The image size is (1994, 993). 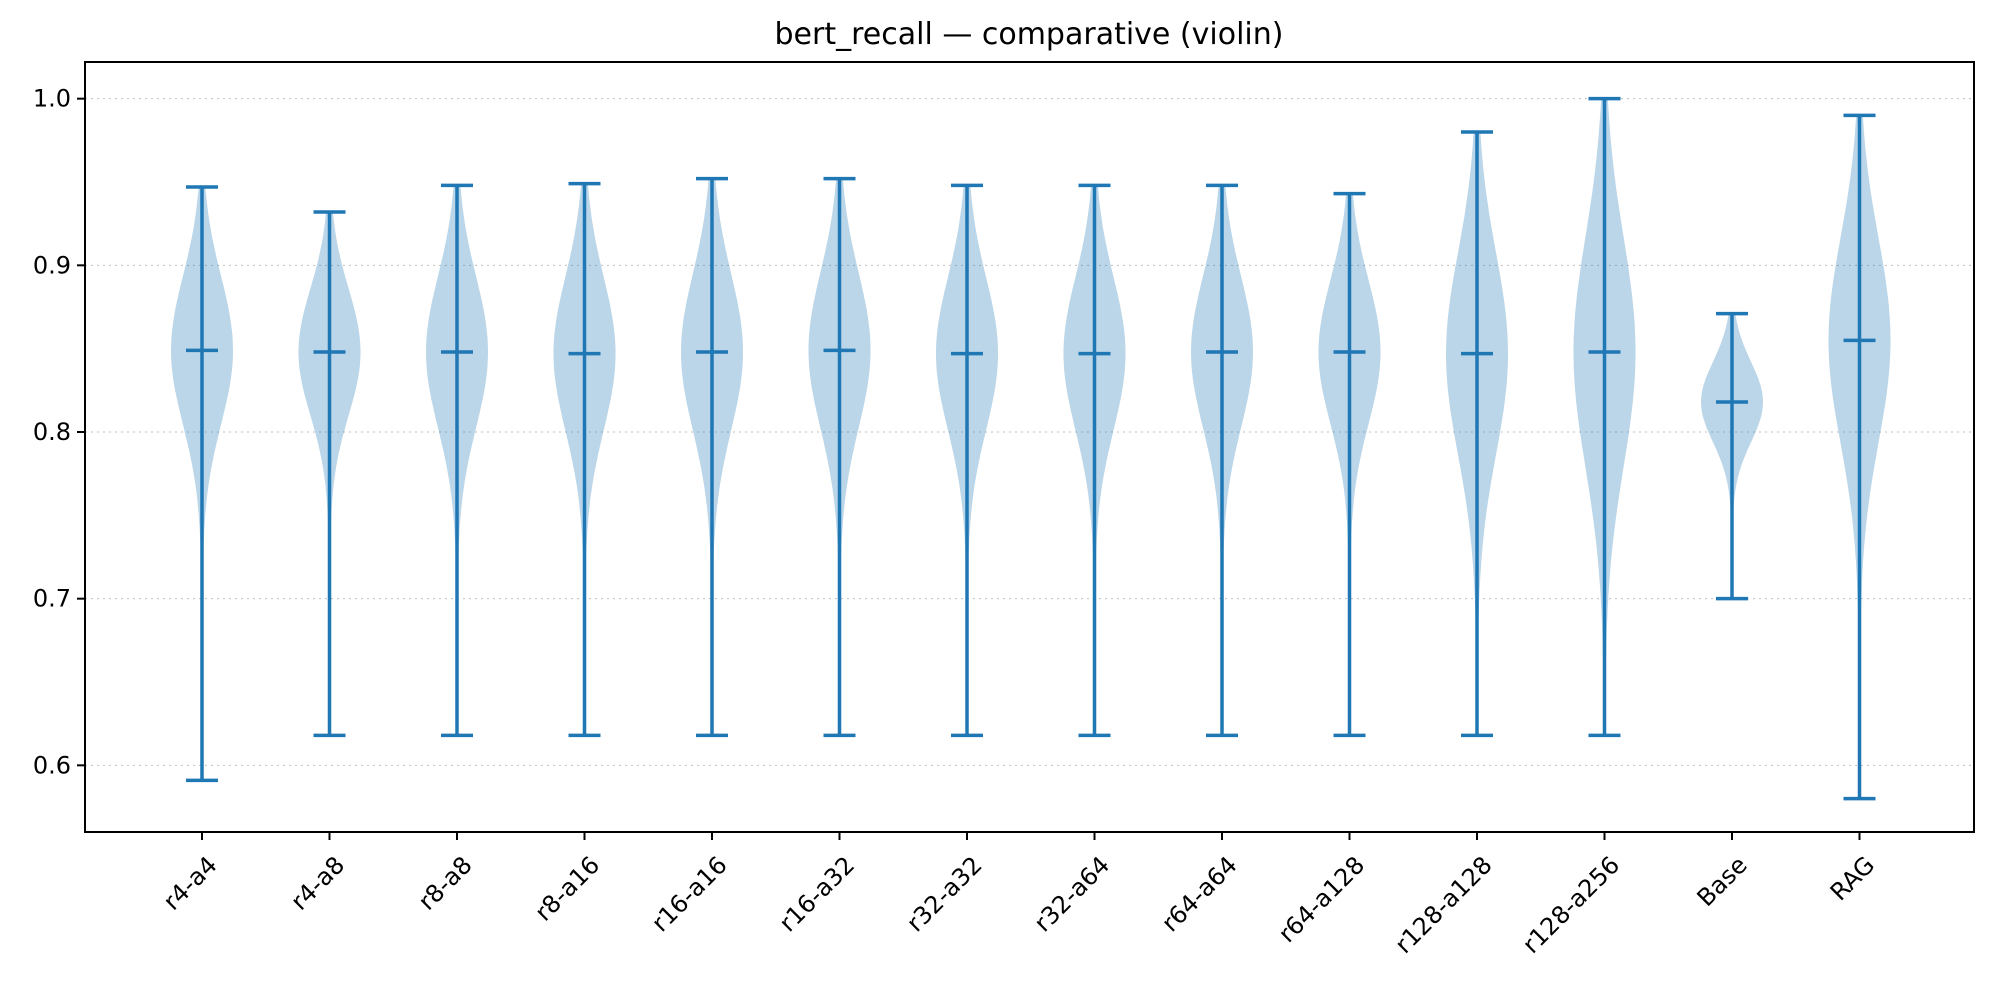 I want to click on x-tick-label: r128-a256, so click(x=1571, y=905).